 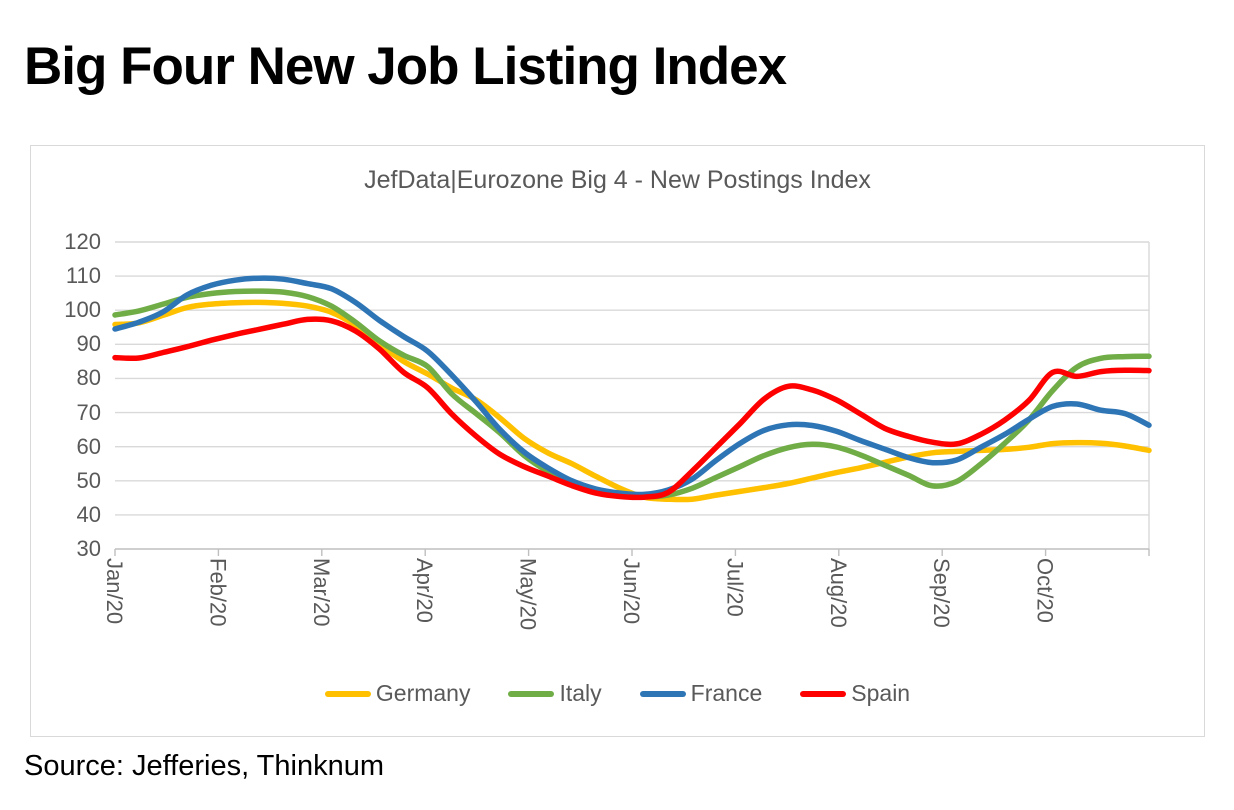 I want to click on x-tick-label-mar: Mar/20, so click(x=321, y=592).